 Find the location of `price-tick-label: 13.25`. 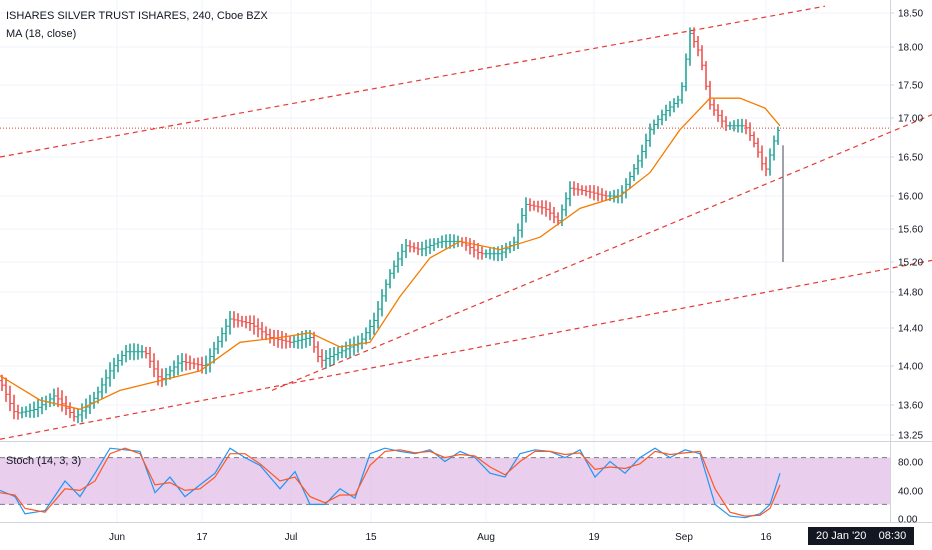

price-tick-label: 13.25 is located at coordinates (910, 436).